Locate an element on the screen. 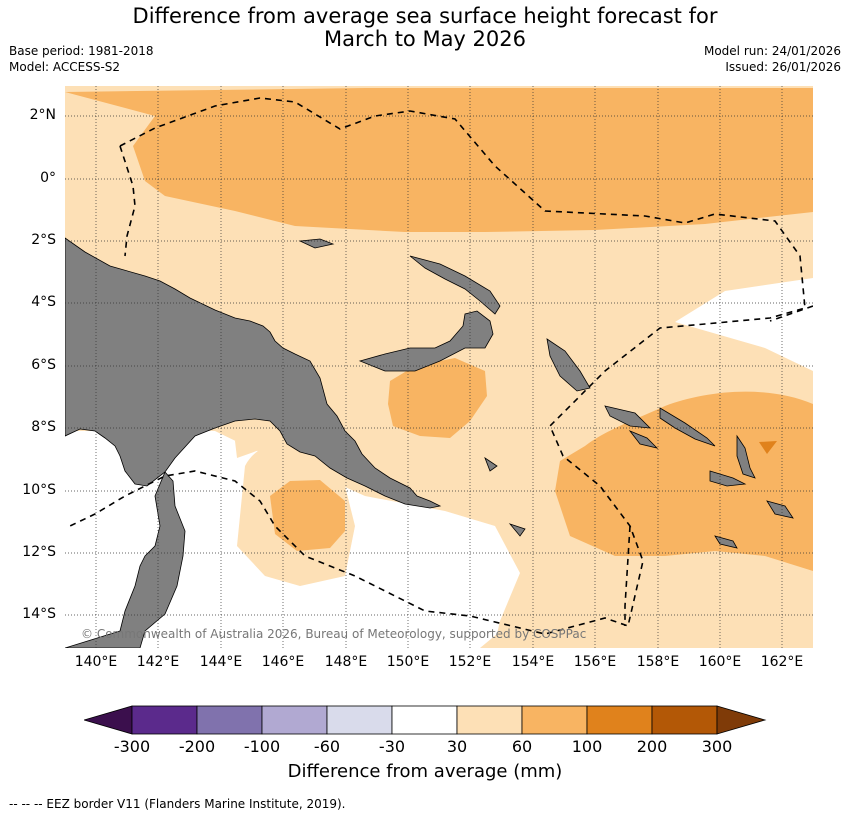  high-region-coral-sea is located at coordinates (307, 515).